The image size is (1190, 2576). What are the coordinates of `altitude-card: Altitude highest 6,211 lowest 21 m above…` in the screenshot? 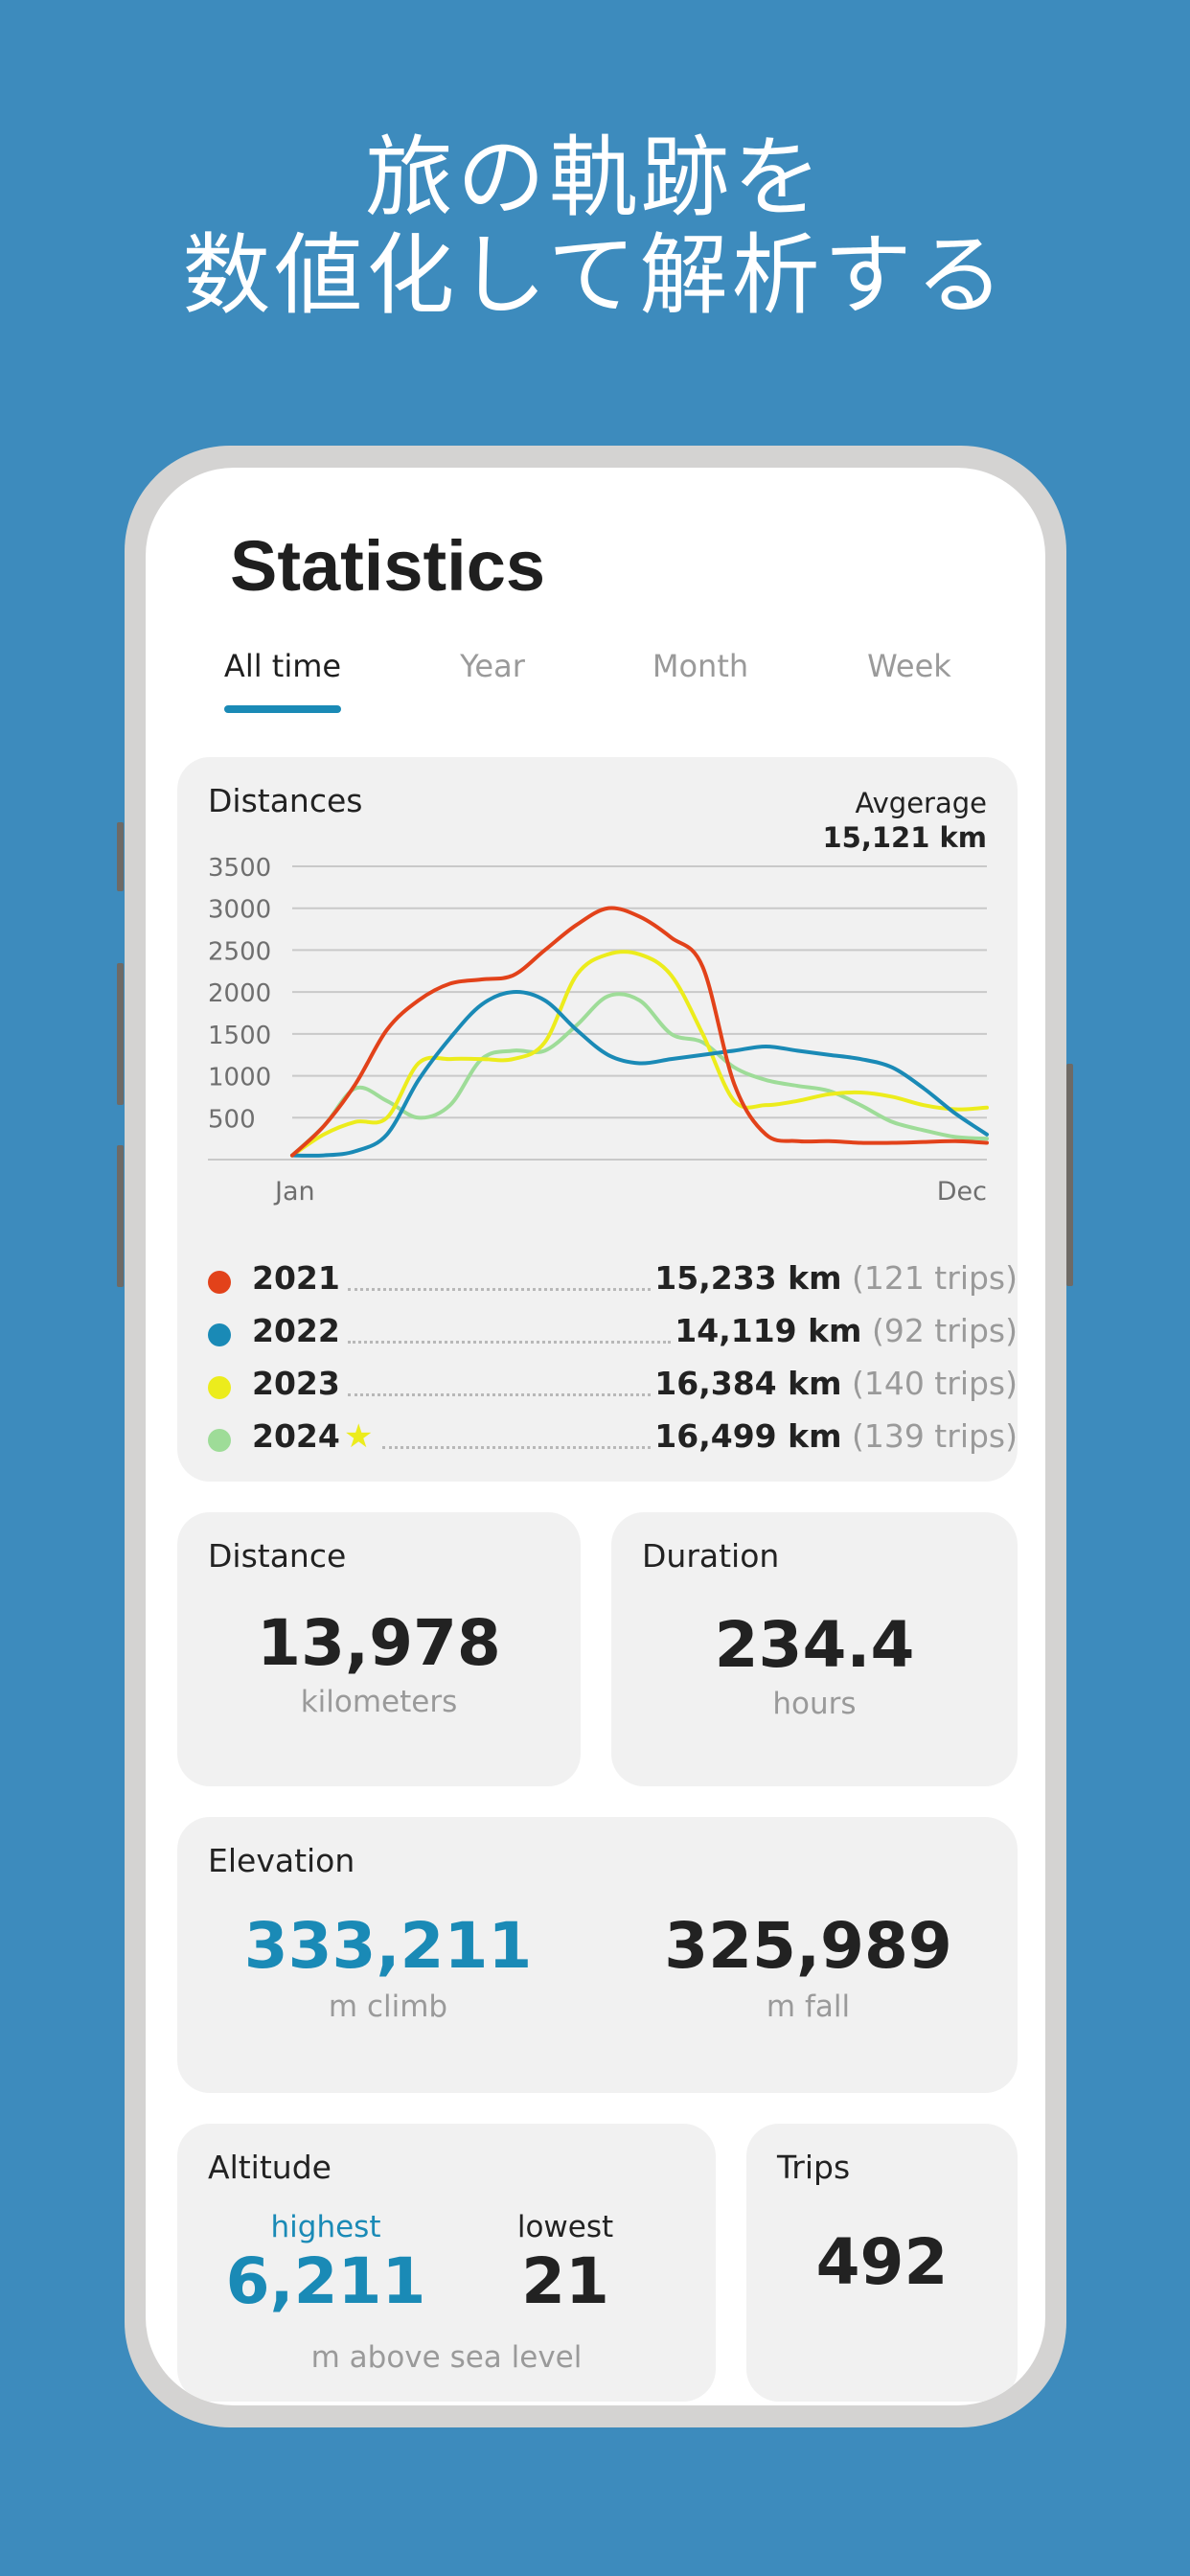 It's located at (447, 2263).